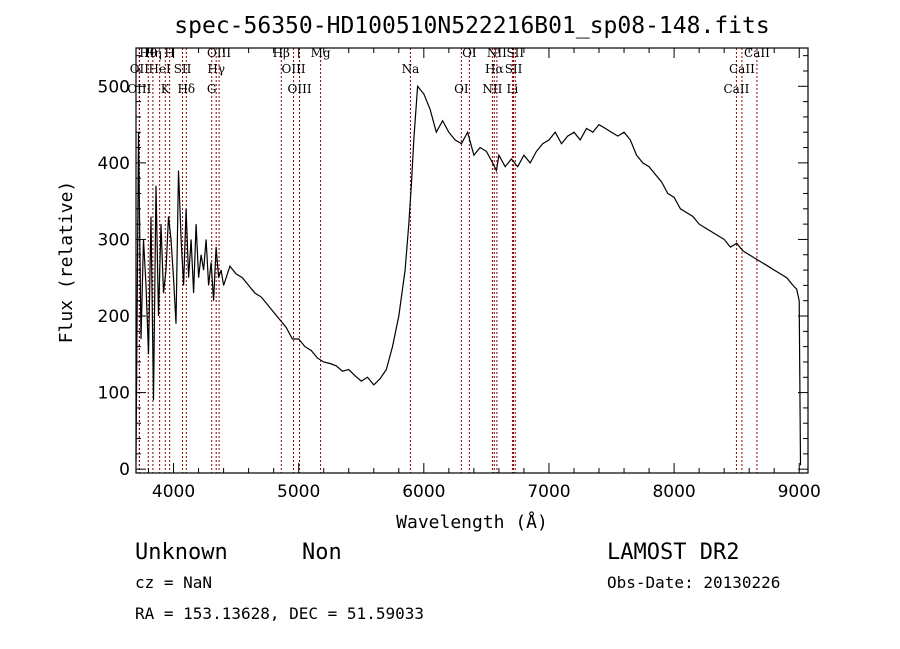  I want to click on x-tick-label: 8000, so click(673, 492).